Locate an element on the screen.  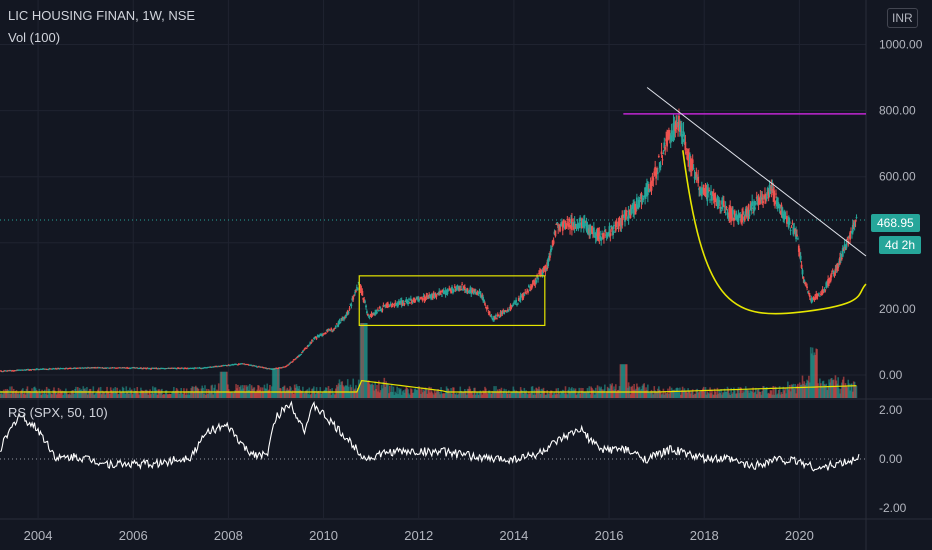
currency-badge: INR is located at coordinates (902, 18).